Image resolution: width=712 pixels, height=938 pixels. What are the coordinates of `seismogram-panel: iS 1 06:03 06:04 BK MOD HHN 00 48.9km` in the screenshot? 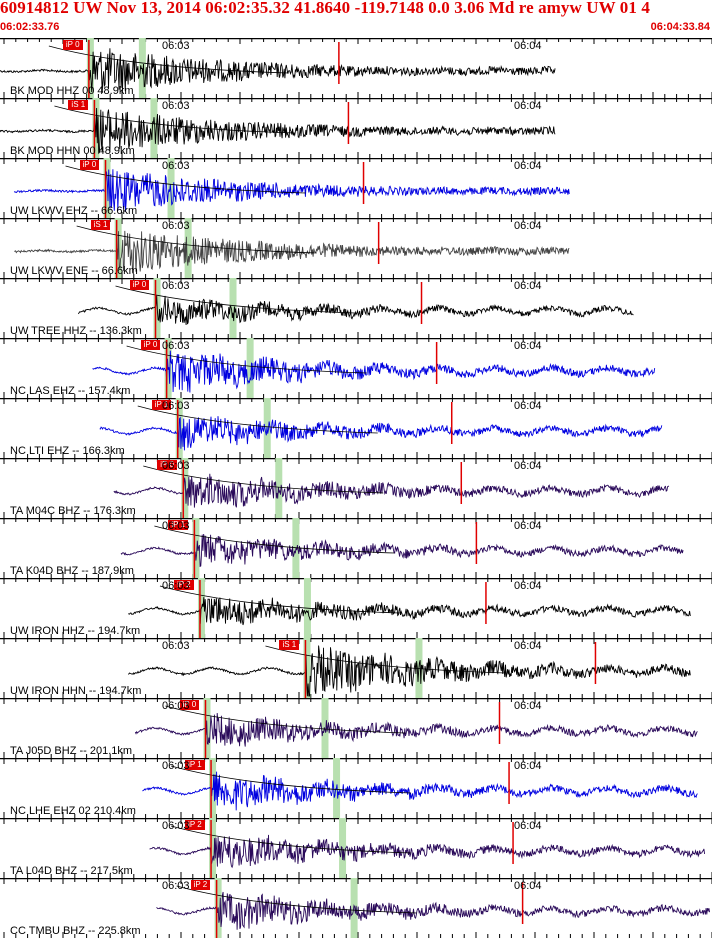 It's located at (356, 128).